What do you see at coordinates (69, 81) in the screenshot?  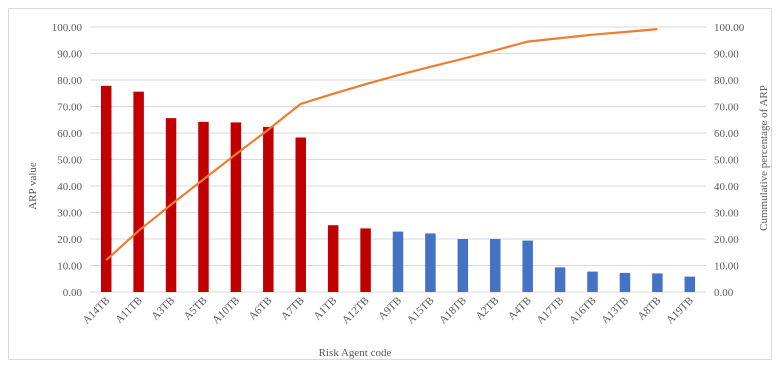 I see `y-tick-label: 80.00` at bounding box center [69, 81].